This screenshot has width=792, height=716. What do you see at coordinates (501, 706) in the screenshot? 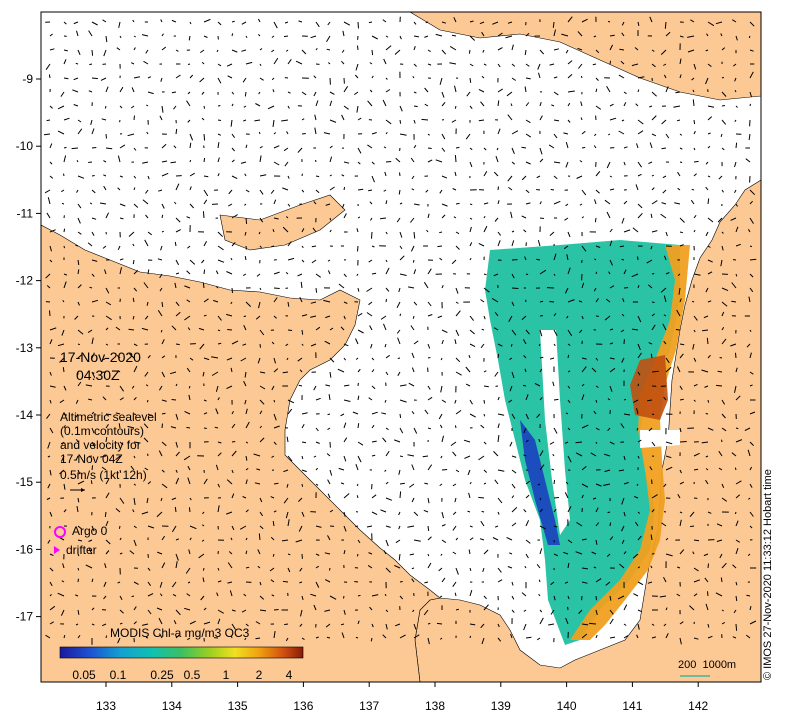
I see `x-tick-label: 139` at bounding box center [501, 706].